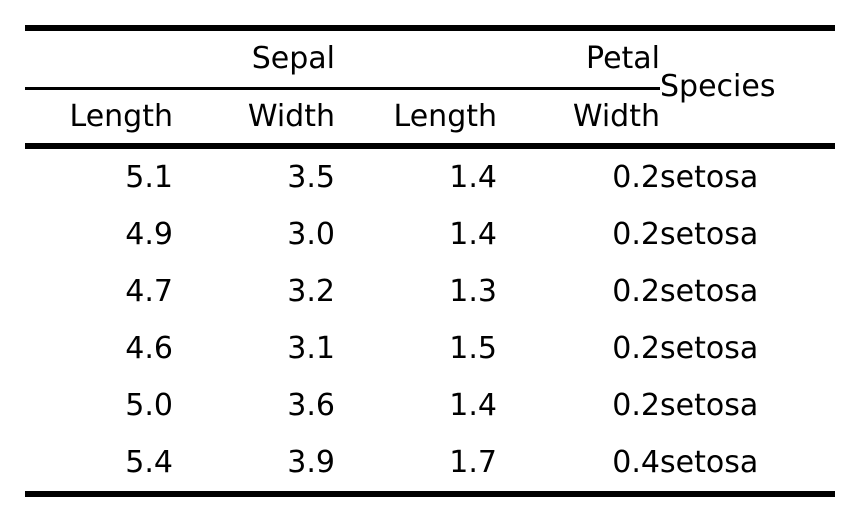 Image resolution: width=864 pixels, height=528 pixels. Describe the element at coordinates (291, 116) in the screenshot. I see `header-sepal-width: Width` at that location.